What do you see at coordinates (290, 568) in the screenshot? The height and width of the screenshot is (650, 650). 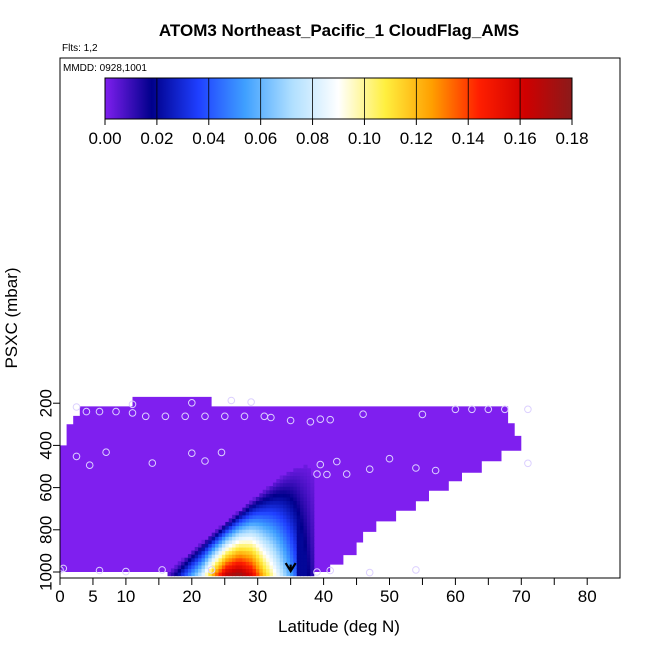 I see `depth-marker-arrow` at bounding box center [290, 568].